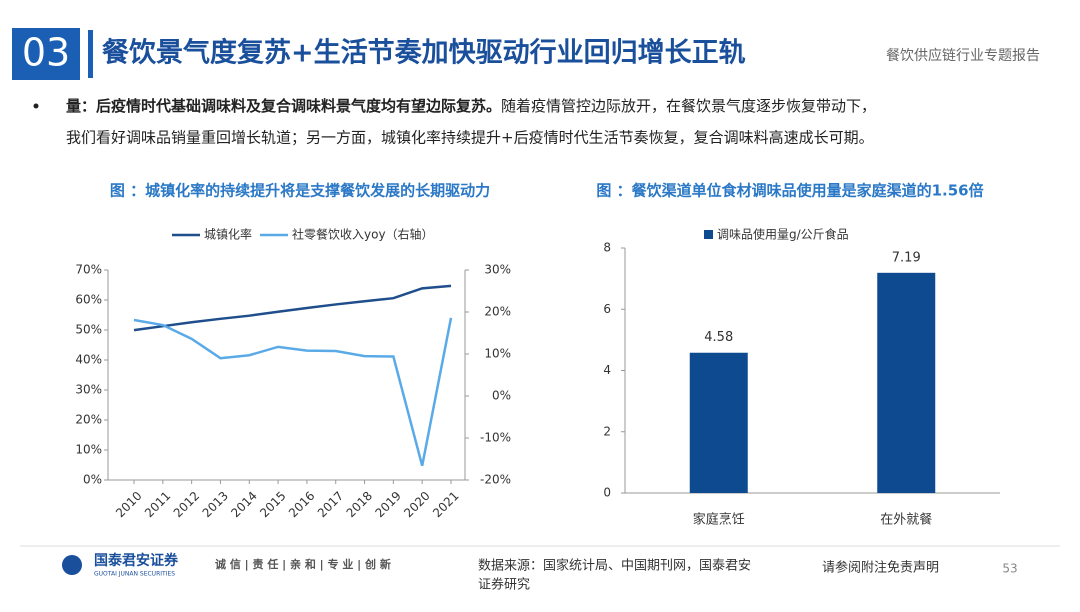 The height and width of the screenshot is (612, 1080). I want to click on y-tick-label: 2, so click(607, 431).